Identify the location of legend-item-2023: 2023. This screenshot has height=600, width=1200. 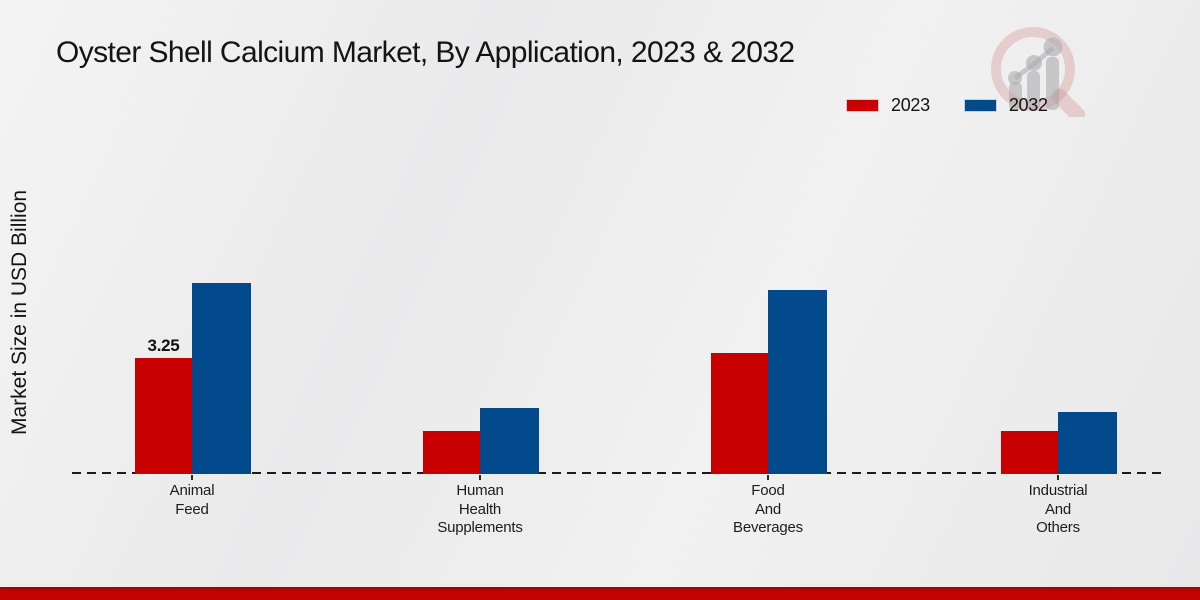
(888, 105).